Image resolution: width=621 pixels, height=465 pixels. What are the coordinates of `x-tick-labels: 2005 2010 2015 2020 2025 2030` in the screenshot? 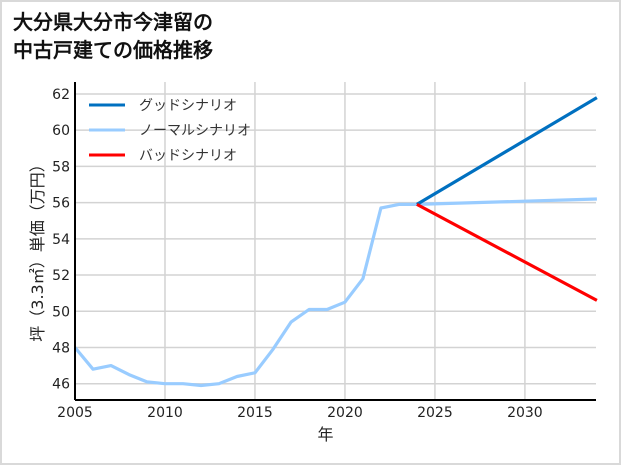 It's located at (300, 413).